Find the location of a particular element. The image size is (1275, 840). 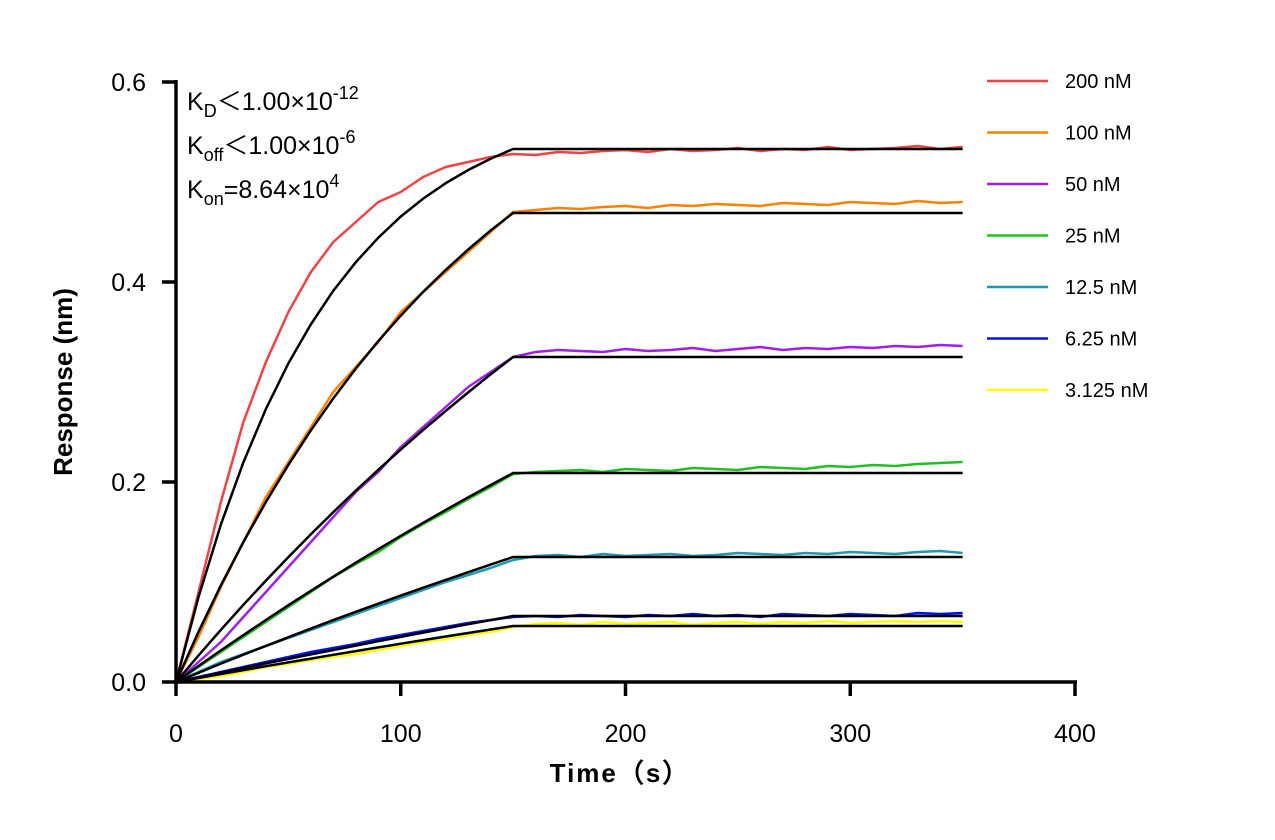

legend-label: 3.125 nM is located at coordinates (1106, 391).